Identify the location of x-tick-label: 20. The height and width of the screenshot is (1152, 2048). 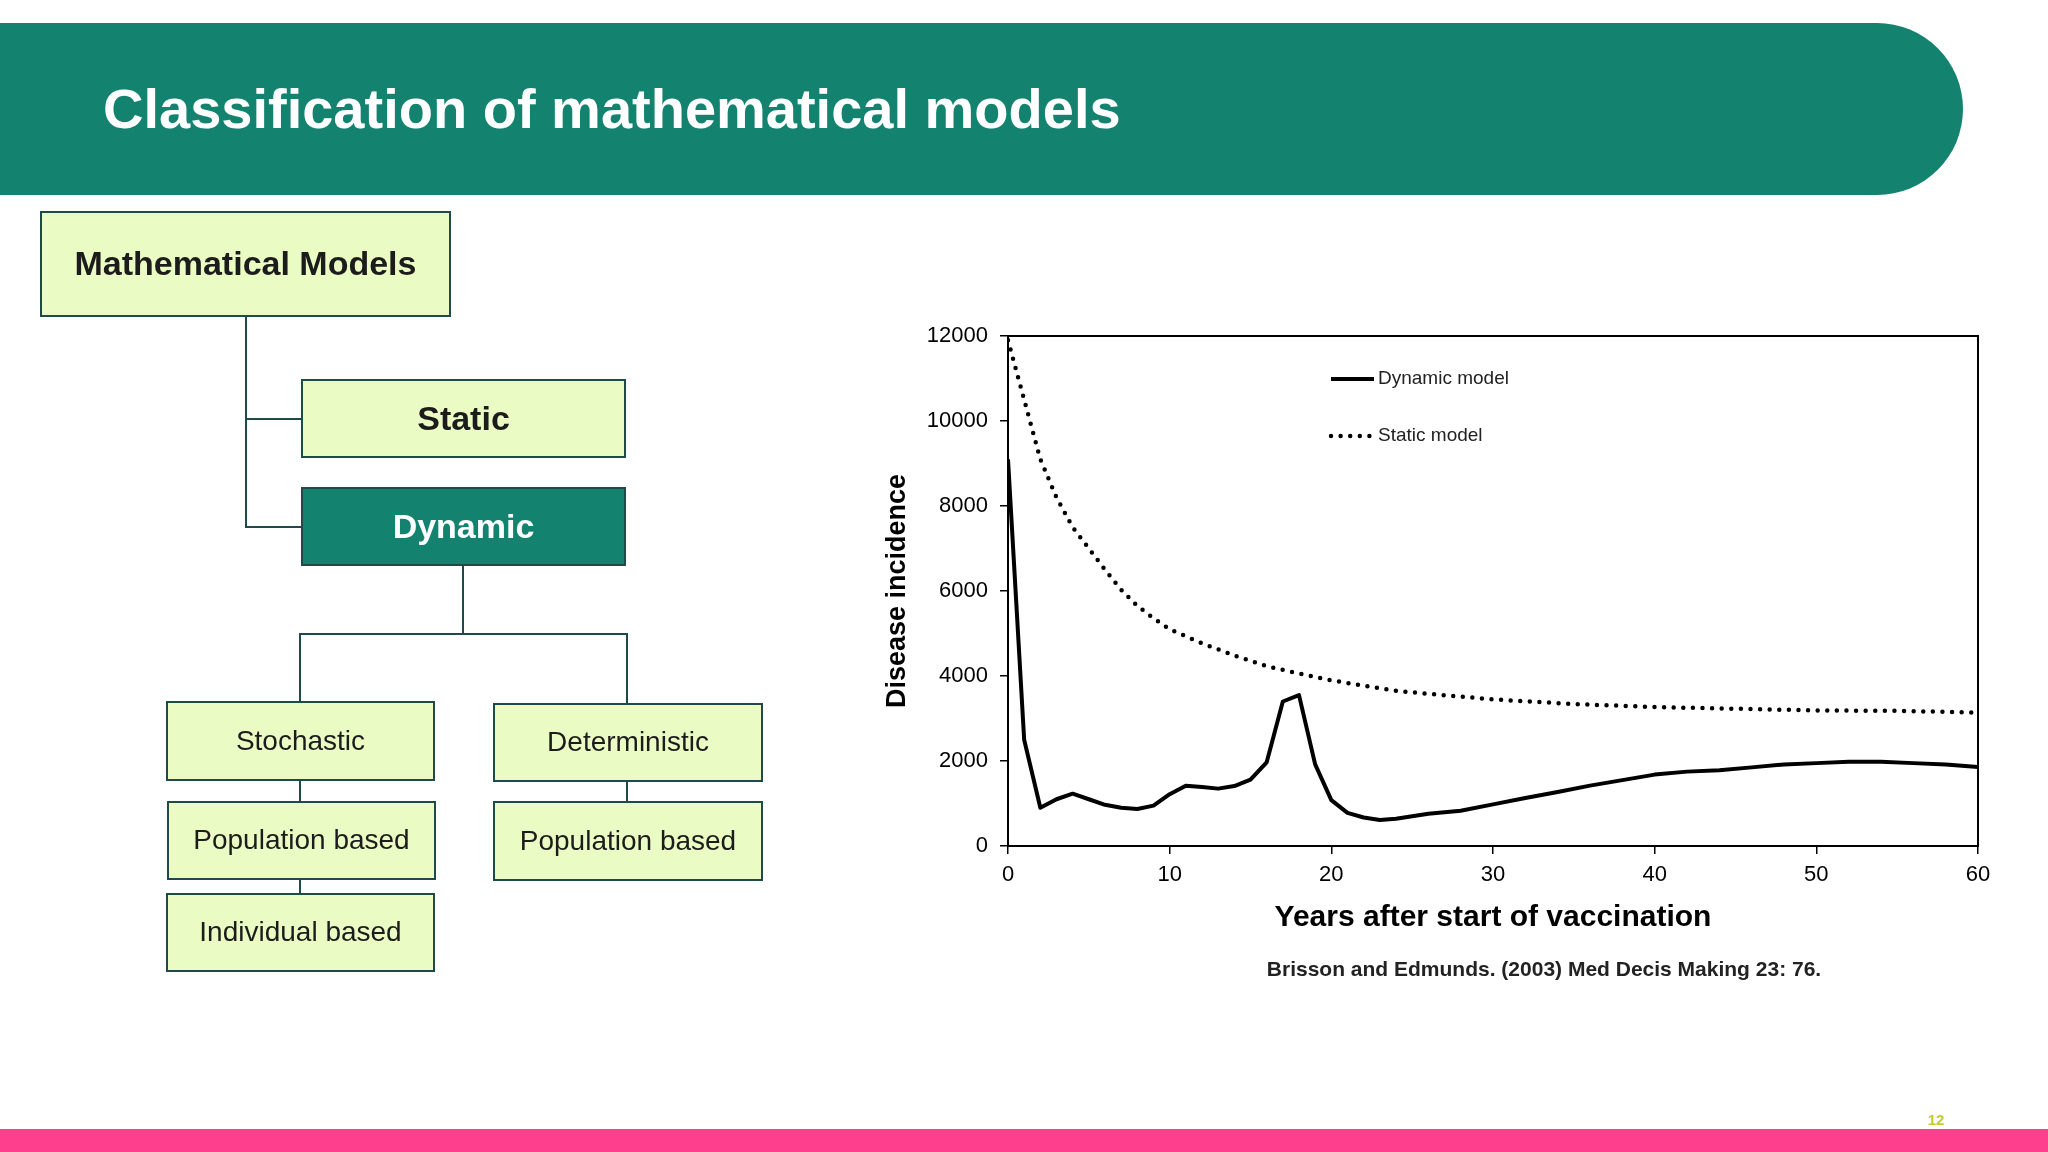
(1331, 874).